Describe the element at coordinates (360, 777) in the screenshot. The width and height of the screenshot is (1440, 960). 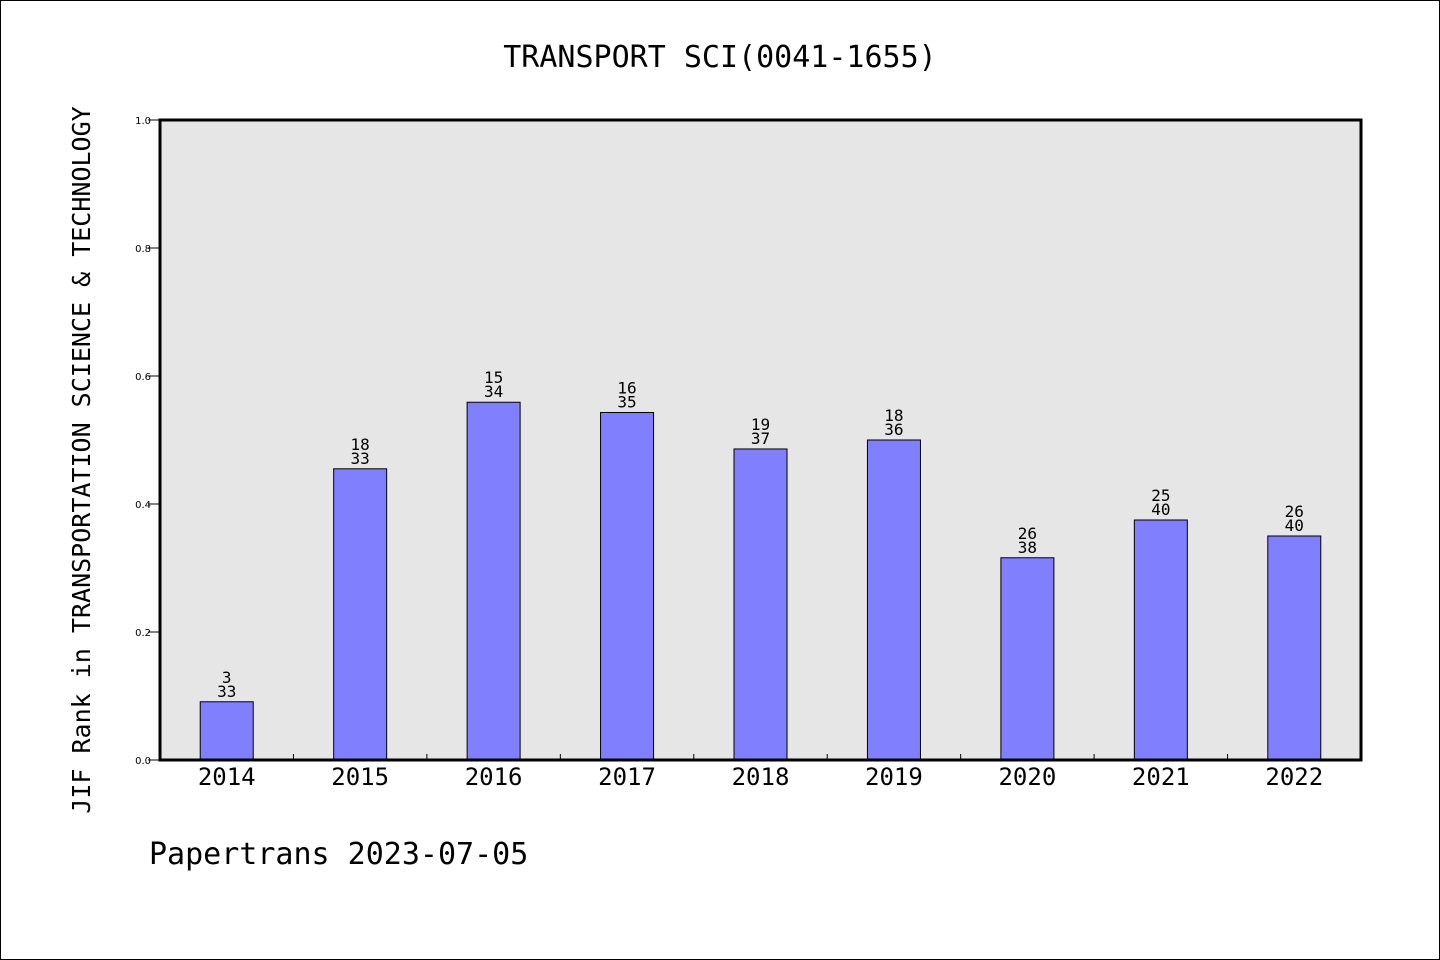
I see `x-tick-label: 2015` at that location.